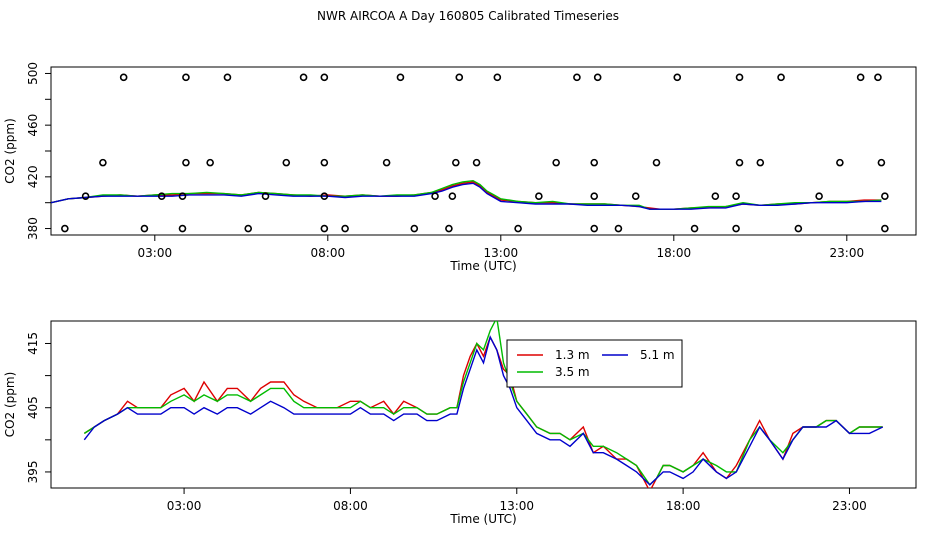 This screenshot has width=936, height=540. I want to click on y-tick-label: 500, so click(33, 73).